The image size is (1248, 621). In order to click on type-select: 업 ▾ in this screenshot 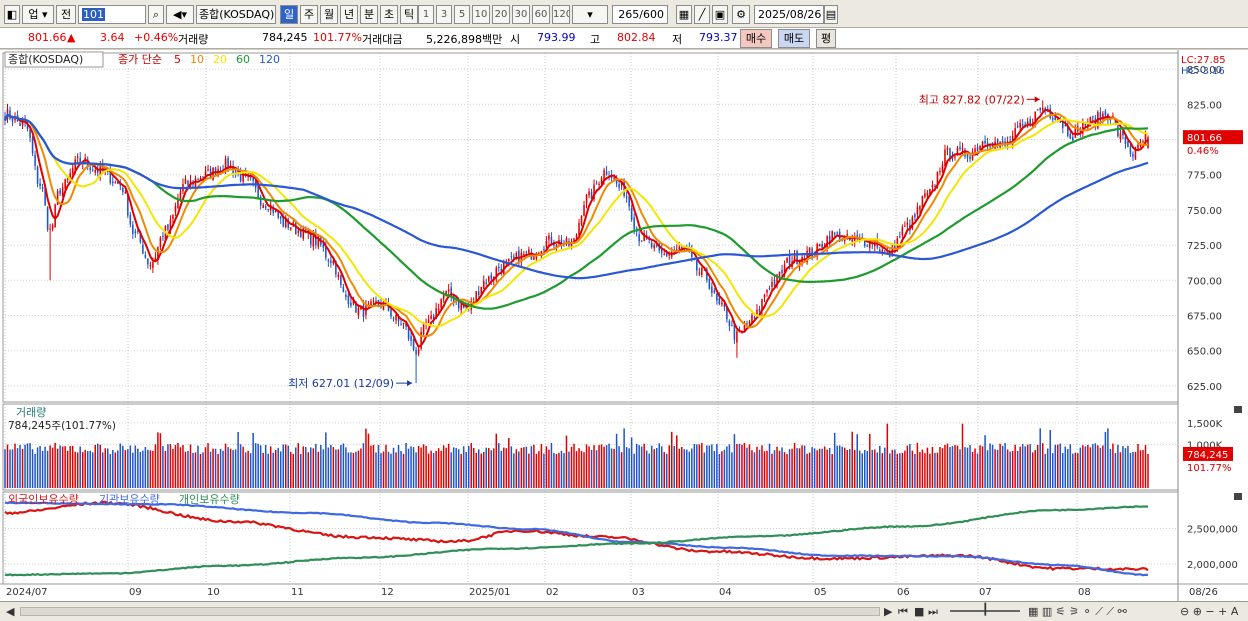, I will do `click(38, 14)`.